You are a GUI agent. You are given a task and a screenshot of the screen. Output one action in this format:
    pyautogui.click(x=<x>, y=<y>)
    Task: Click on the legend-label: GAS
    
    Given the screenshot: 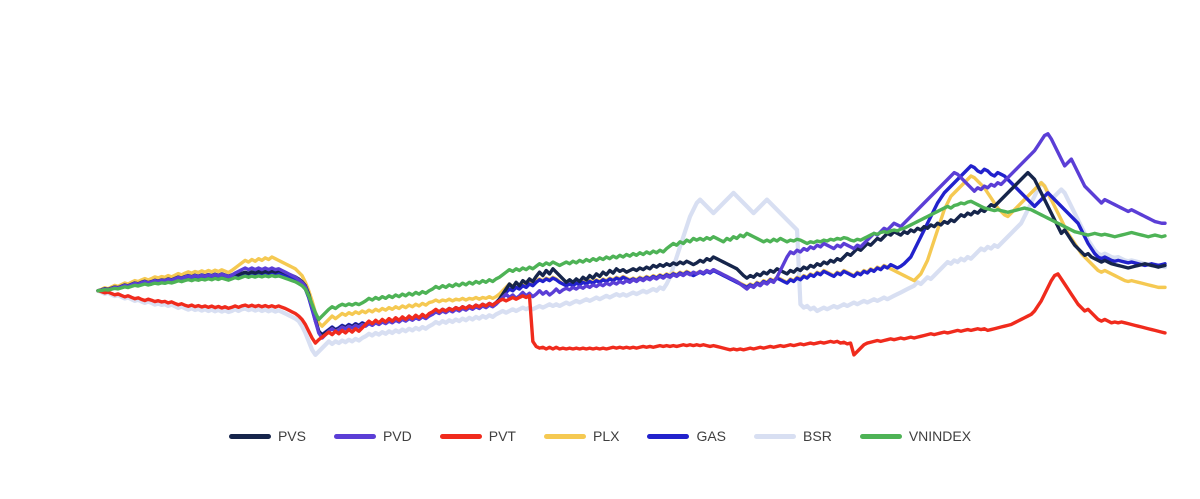 What is the action you would take?
    pyautogui.click(x=711, y=436)
    